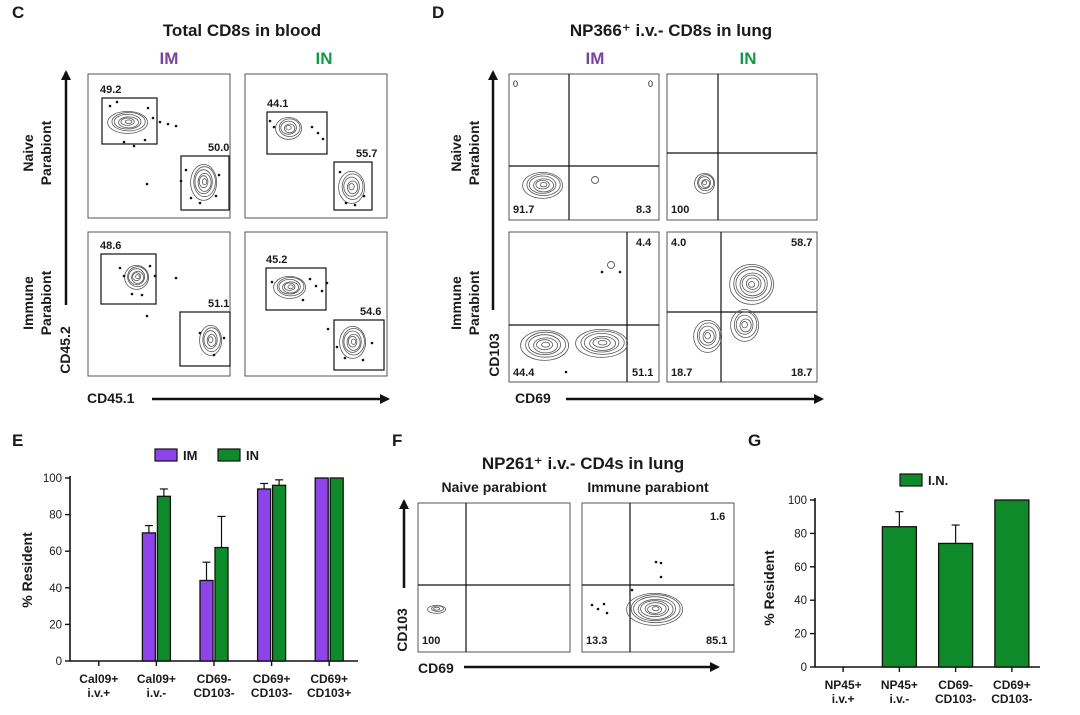 The height and width of the screenshot is (715, 1080). Describe the element at coordinates (324, 58) in the screenshot. I see `col-label-in: IN` at that location.